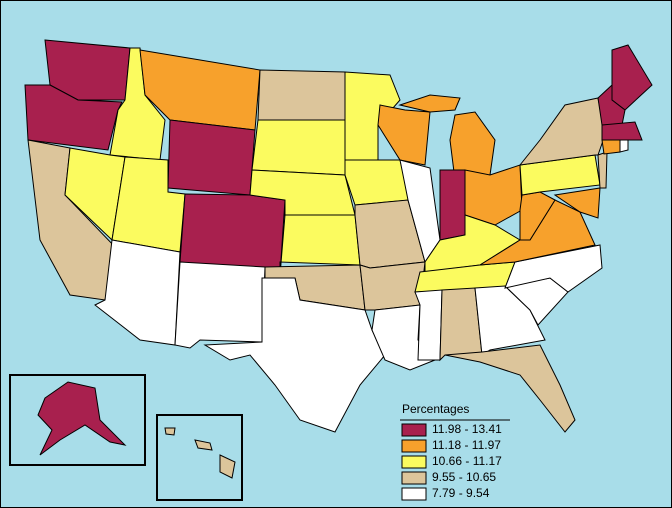 The height and width of the screenshot is (508, 672). I want to click on legend-label: 9.55 - 10.65, so click(464, 477).